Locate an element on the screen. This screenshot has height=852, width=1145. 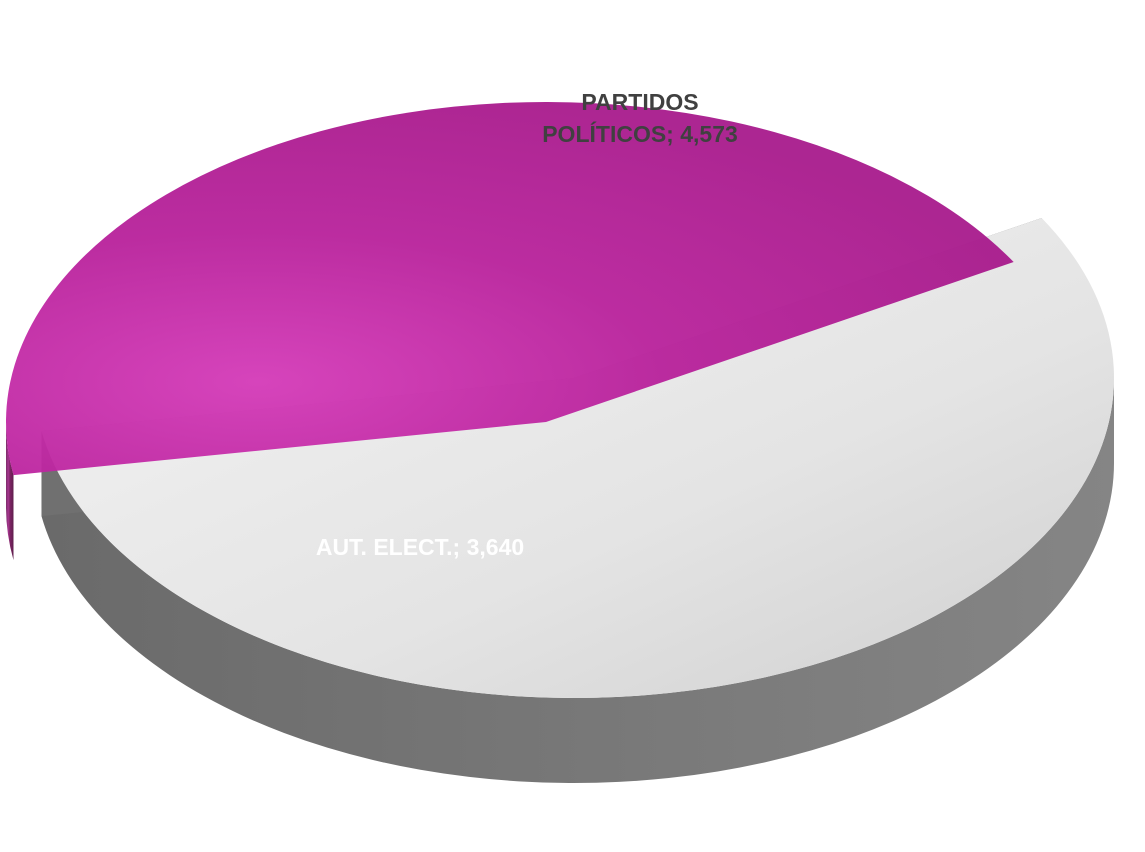
slice-side-aut-elect is located at coordinates (10, 491).